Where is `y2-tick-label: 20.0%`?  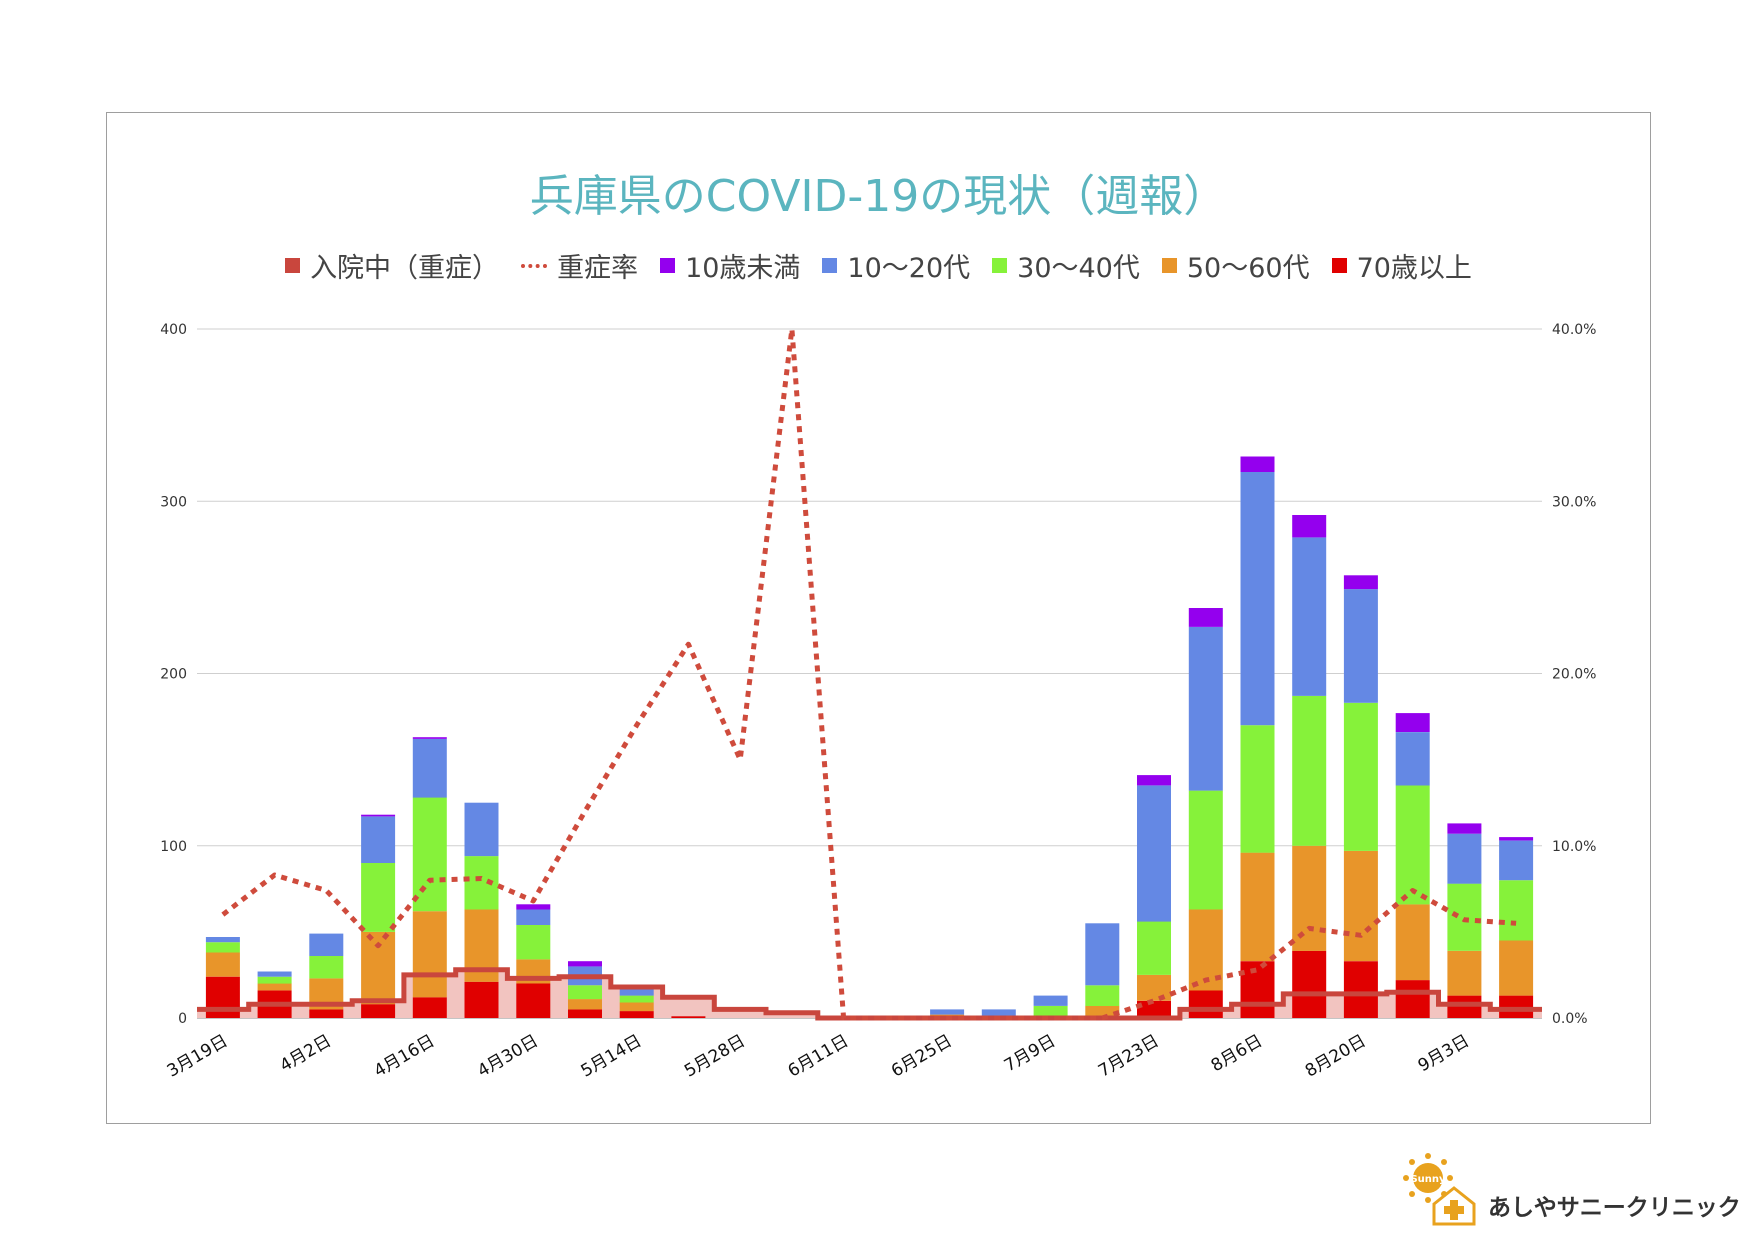
y2-tick-label: 20.0% is located at coordinates (1574, 675).